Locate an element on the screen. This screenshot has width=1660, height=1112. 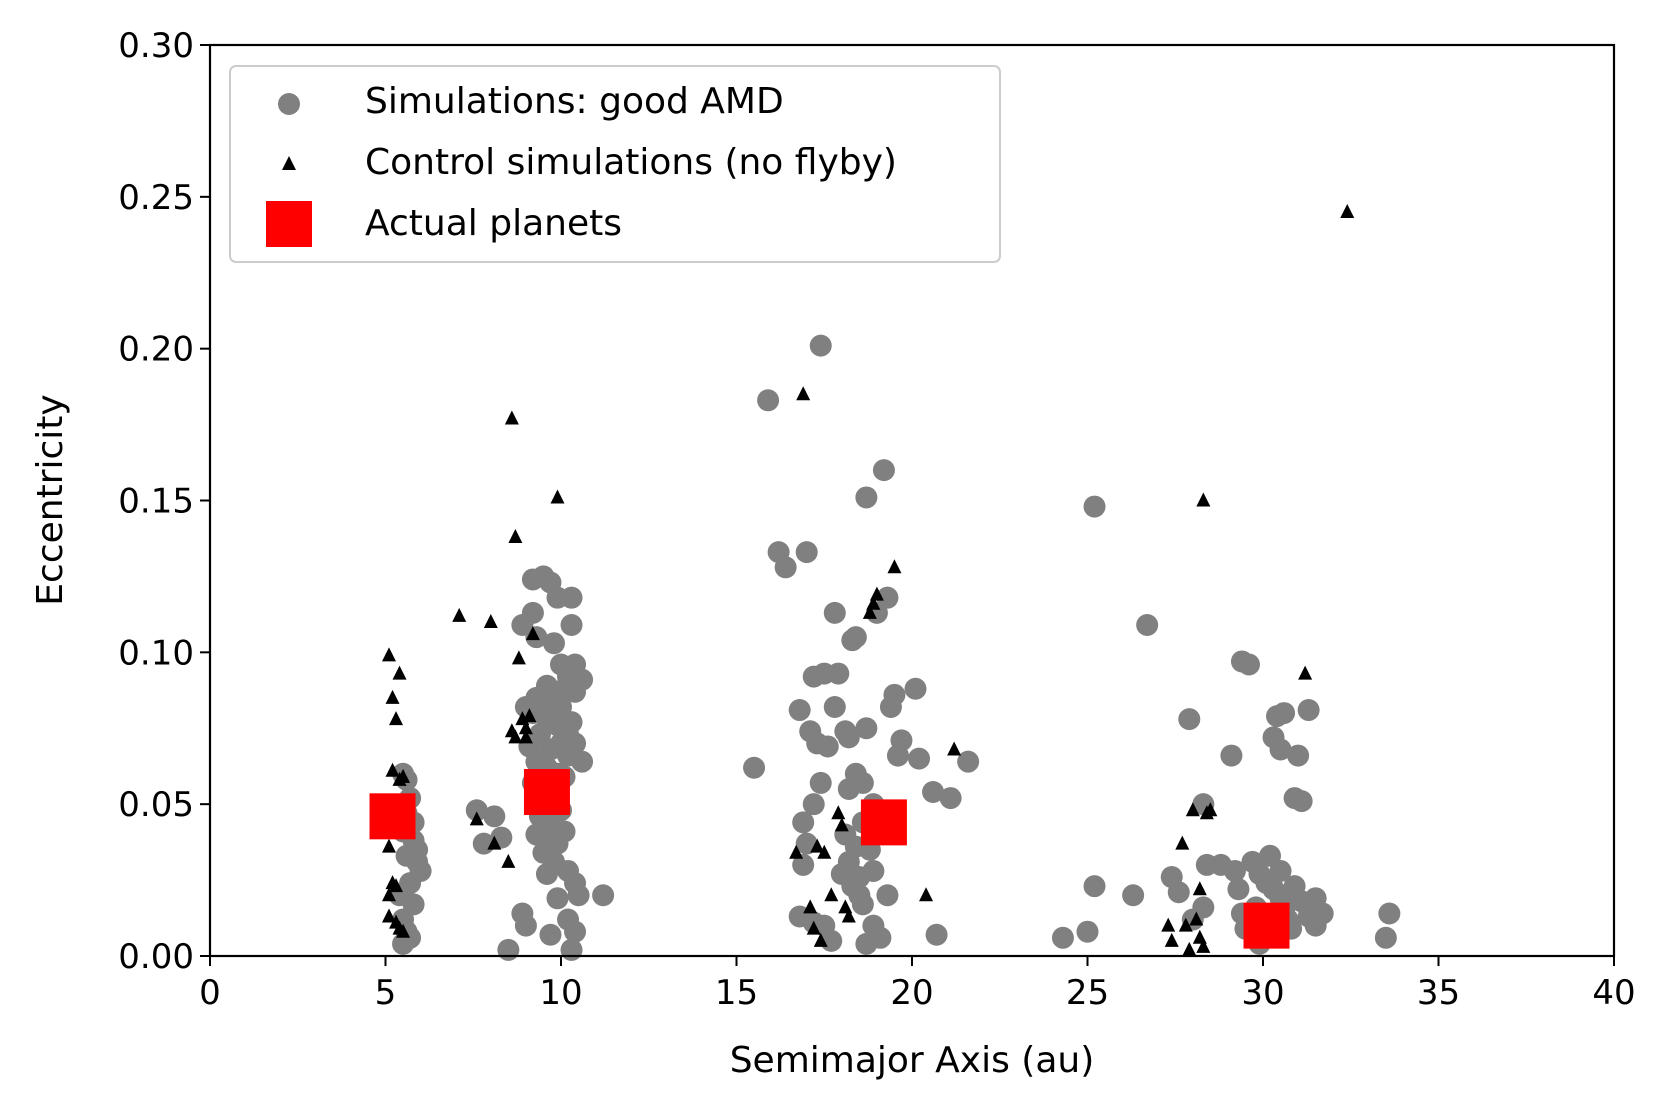
x-tick-label: 10 is located at coordinates (560, 993).